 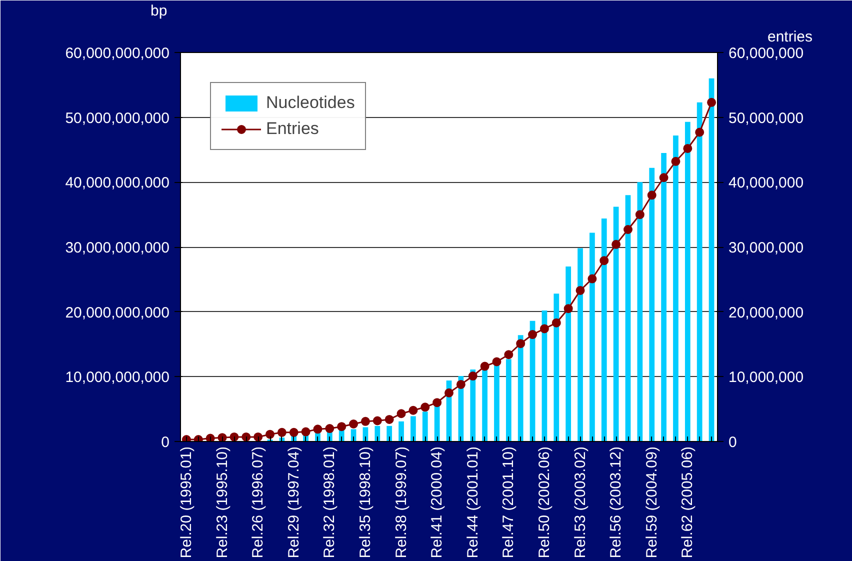 I want to click on x-tick-label: Rel.26 (1996.07), so click(x=258, y=502).